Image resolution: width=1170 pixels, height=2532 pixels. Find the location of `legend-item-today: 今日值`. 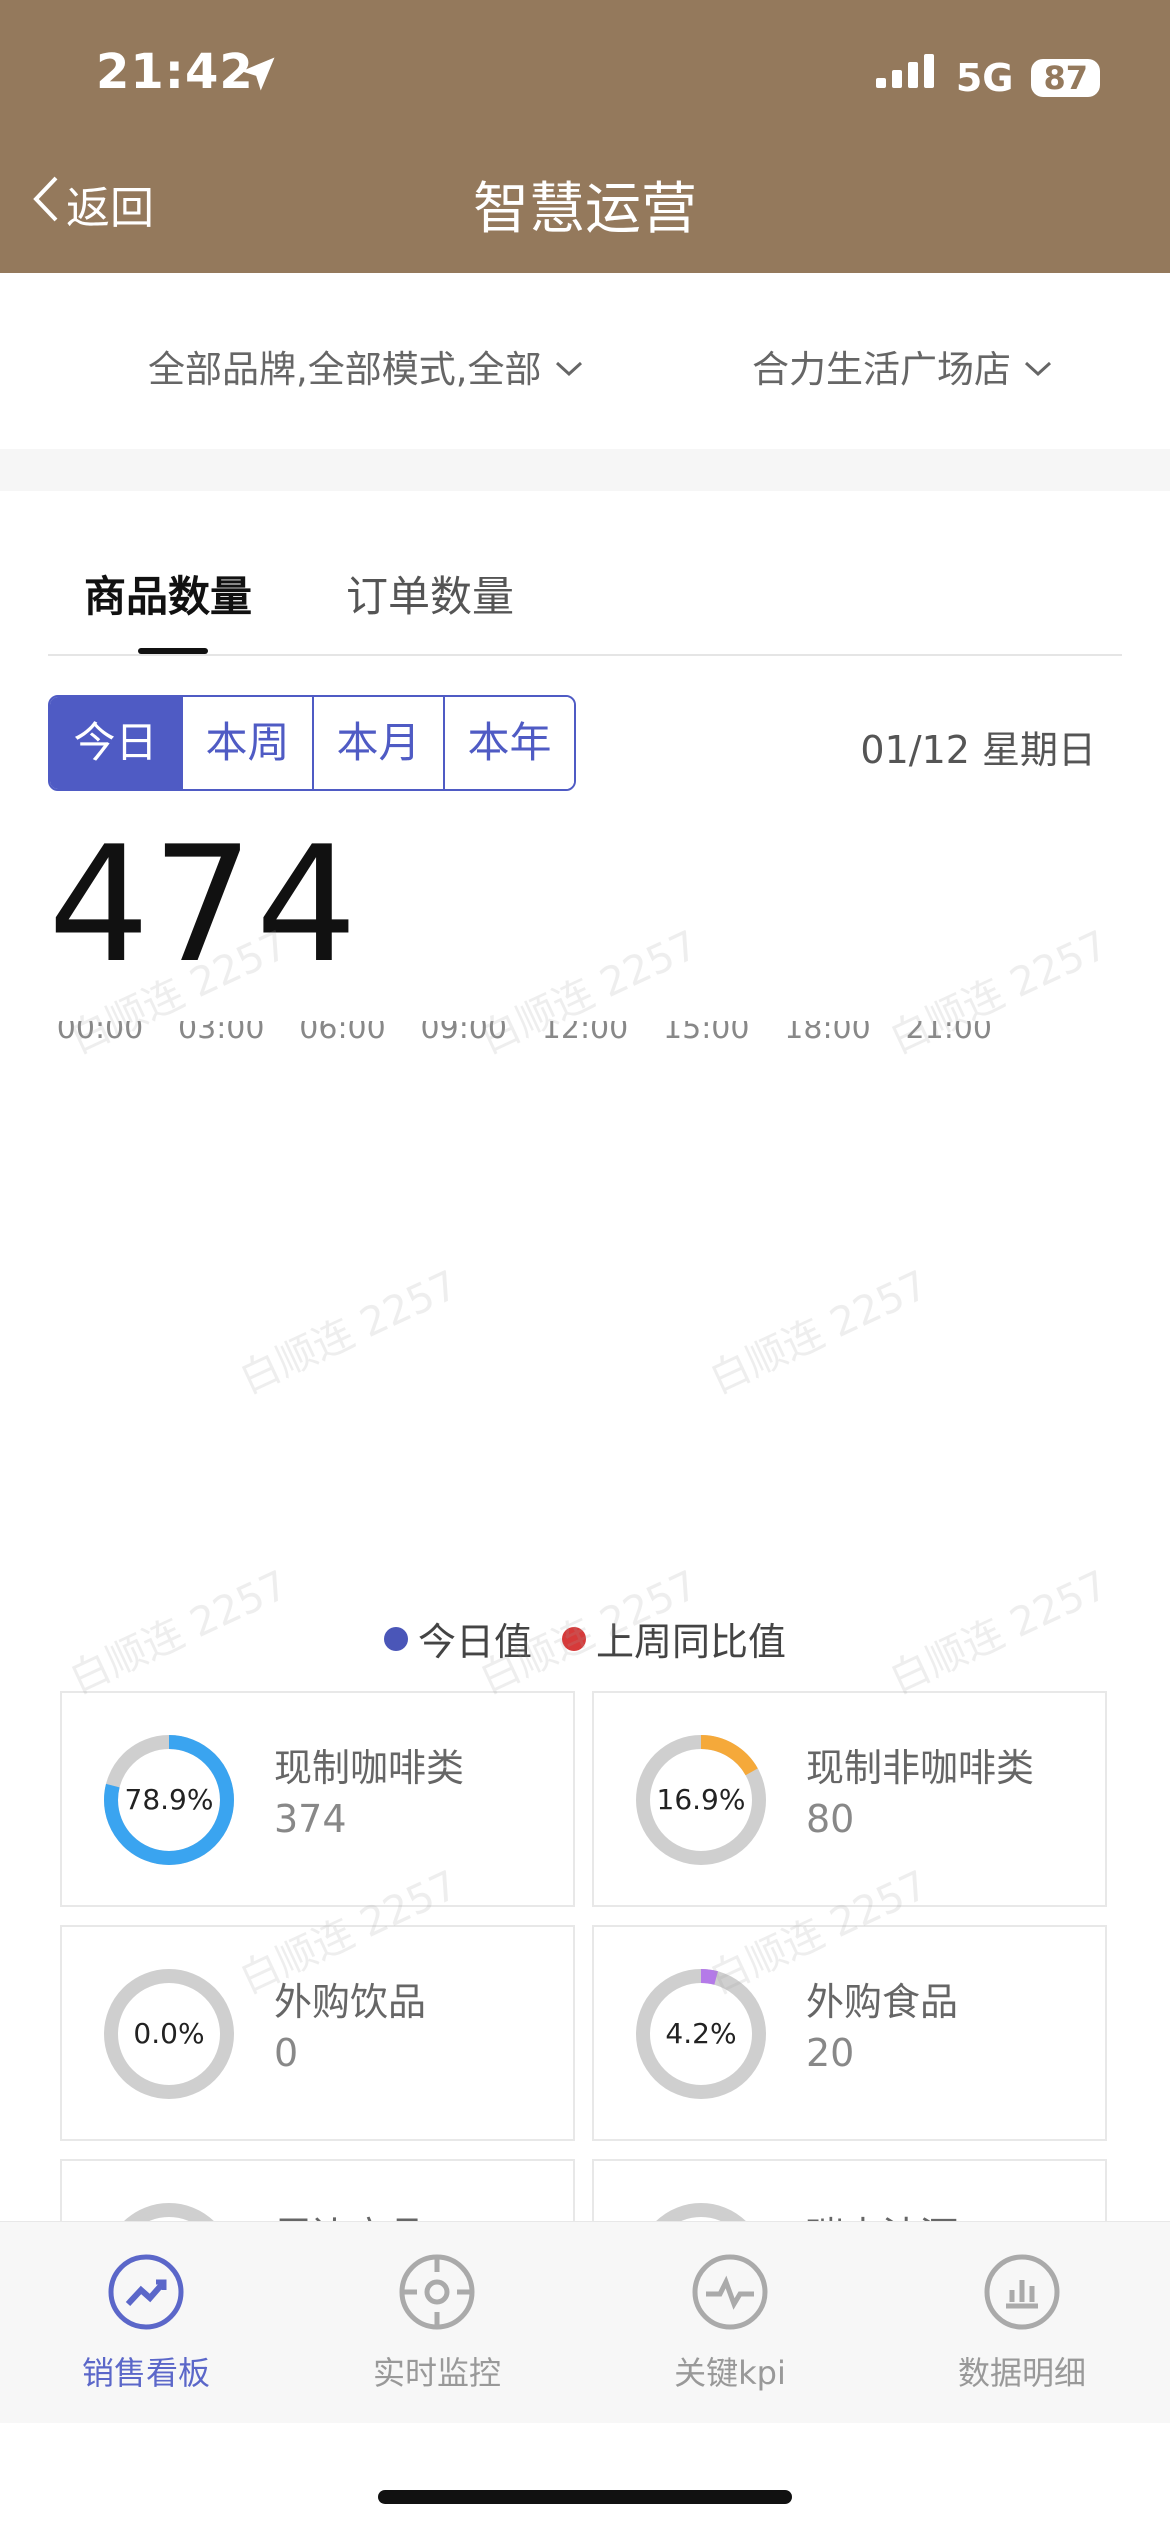

legend-item-today: 今日值 is located at coordinates (457, 1638).